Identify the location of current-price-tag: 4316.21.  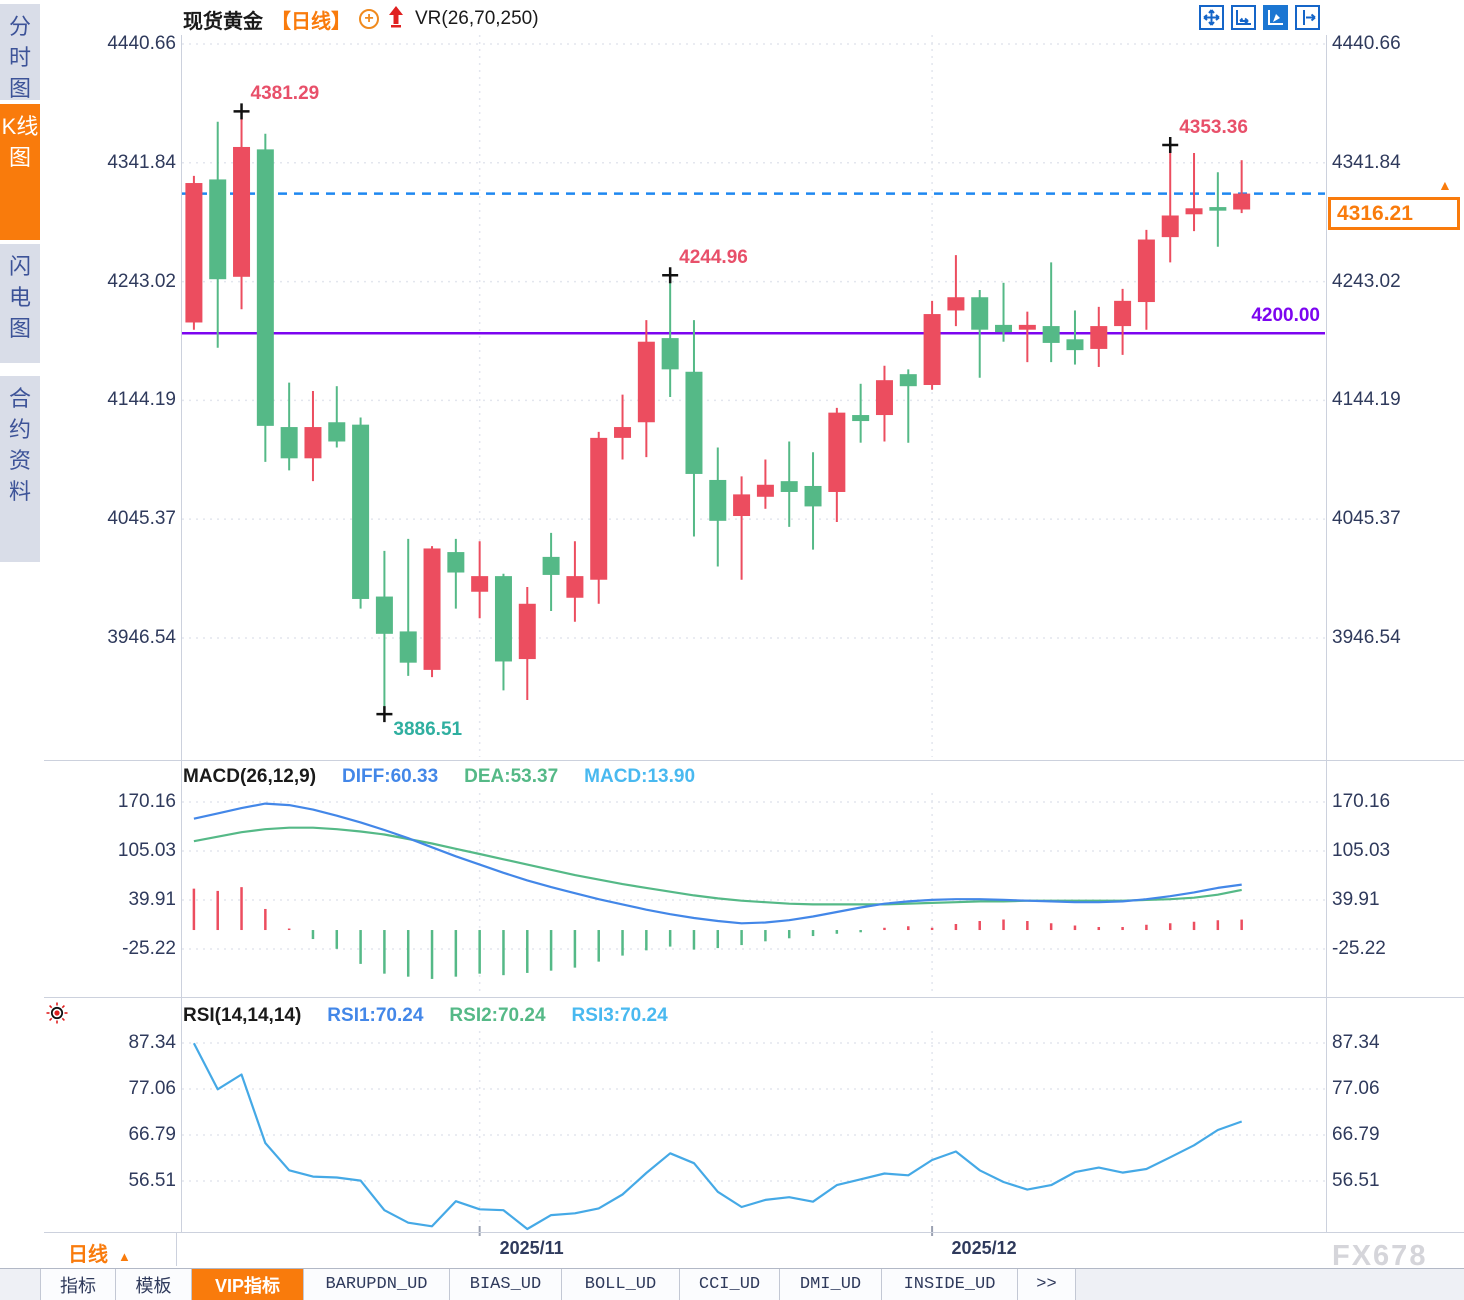
(1394, 213).